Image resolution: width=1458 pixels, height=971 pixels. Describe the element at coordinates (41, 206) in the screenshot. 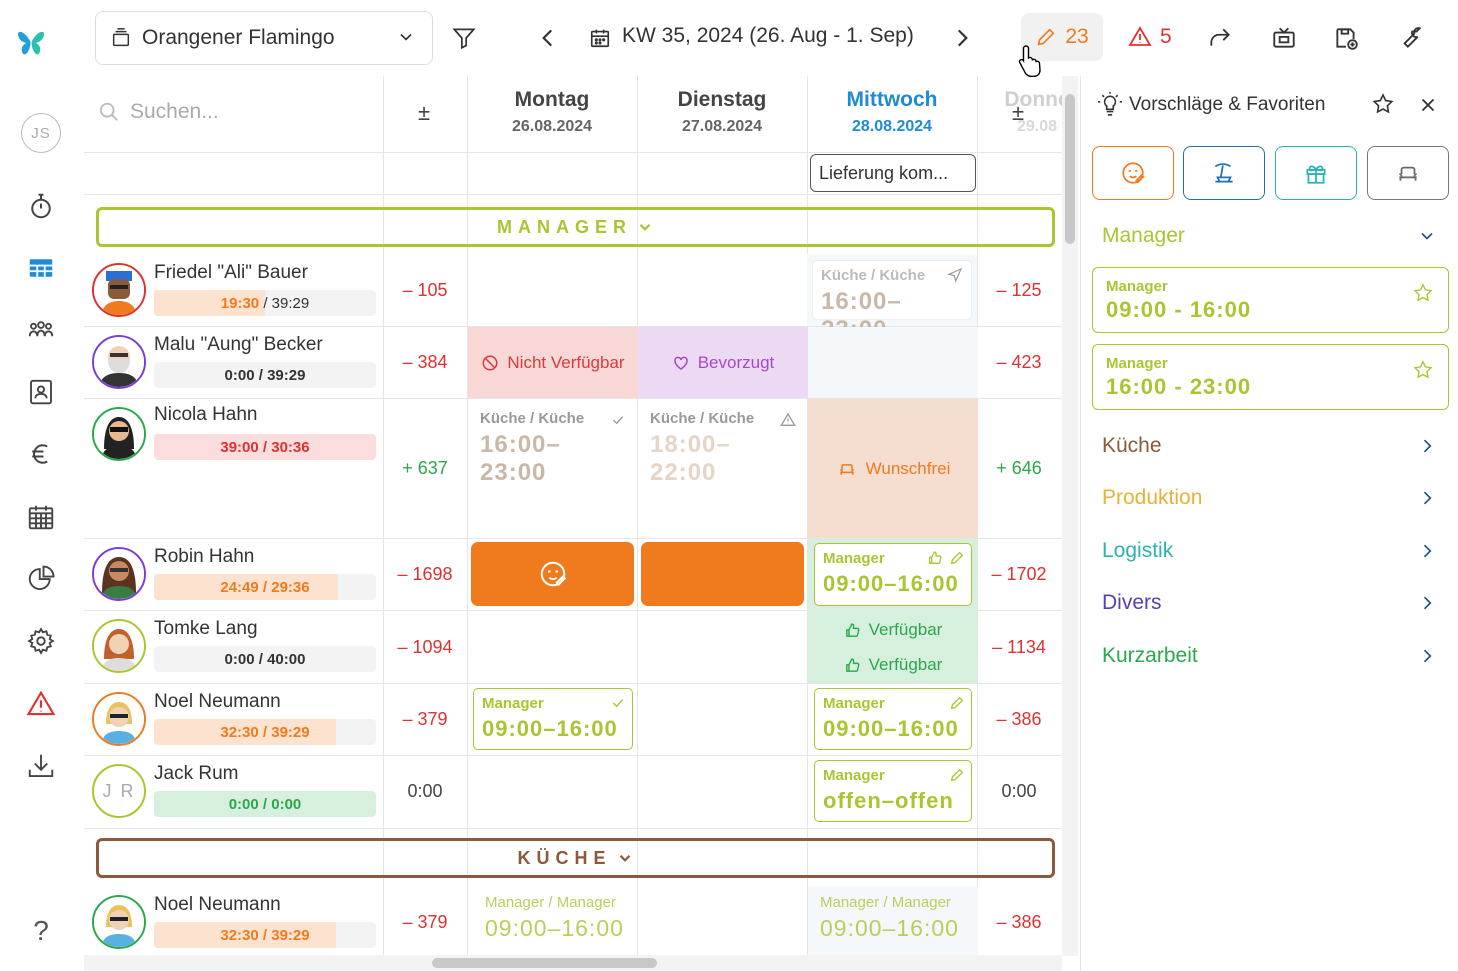

I see `stopwatch-icon` at that location.